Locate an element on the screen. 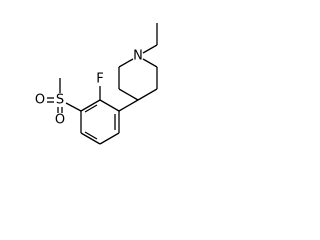  atom-label: F is located at coordinates (99, 79).